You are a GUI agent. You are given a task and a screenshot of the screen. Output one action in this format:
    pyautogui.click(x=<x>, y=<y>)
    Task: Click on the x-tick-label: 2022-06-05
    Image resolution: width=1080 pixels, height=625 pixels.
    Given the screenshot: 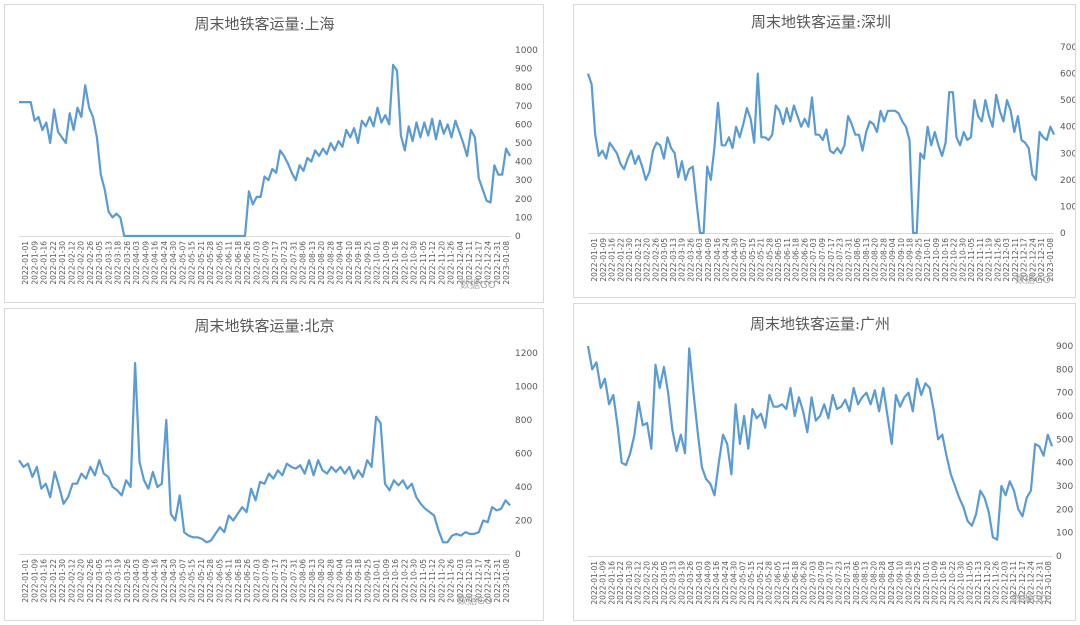 What is the action you would take?
    pyautogui.click(x=219, y=581)
    